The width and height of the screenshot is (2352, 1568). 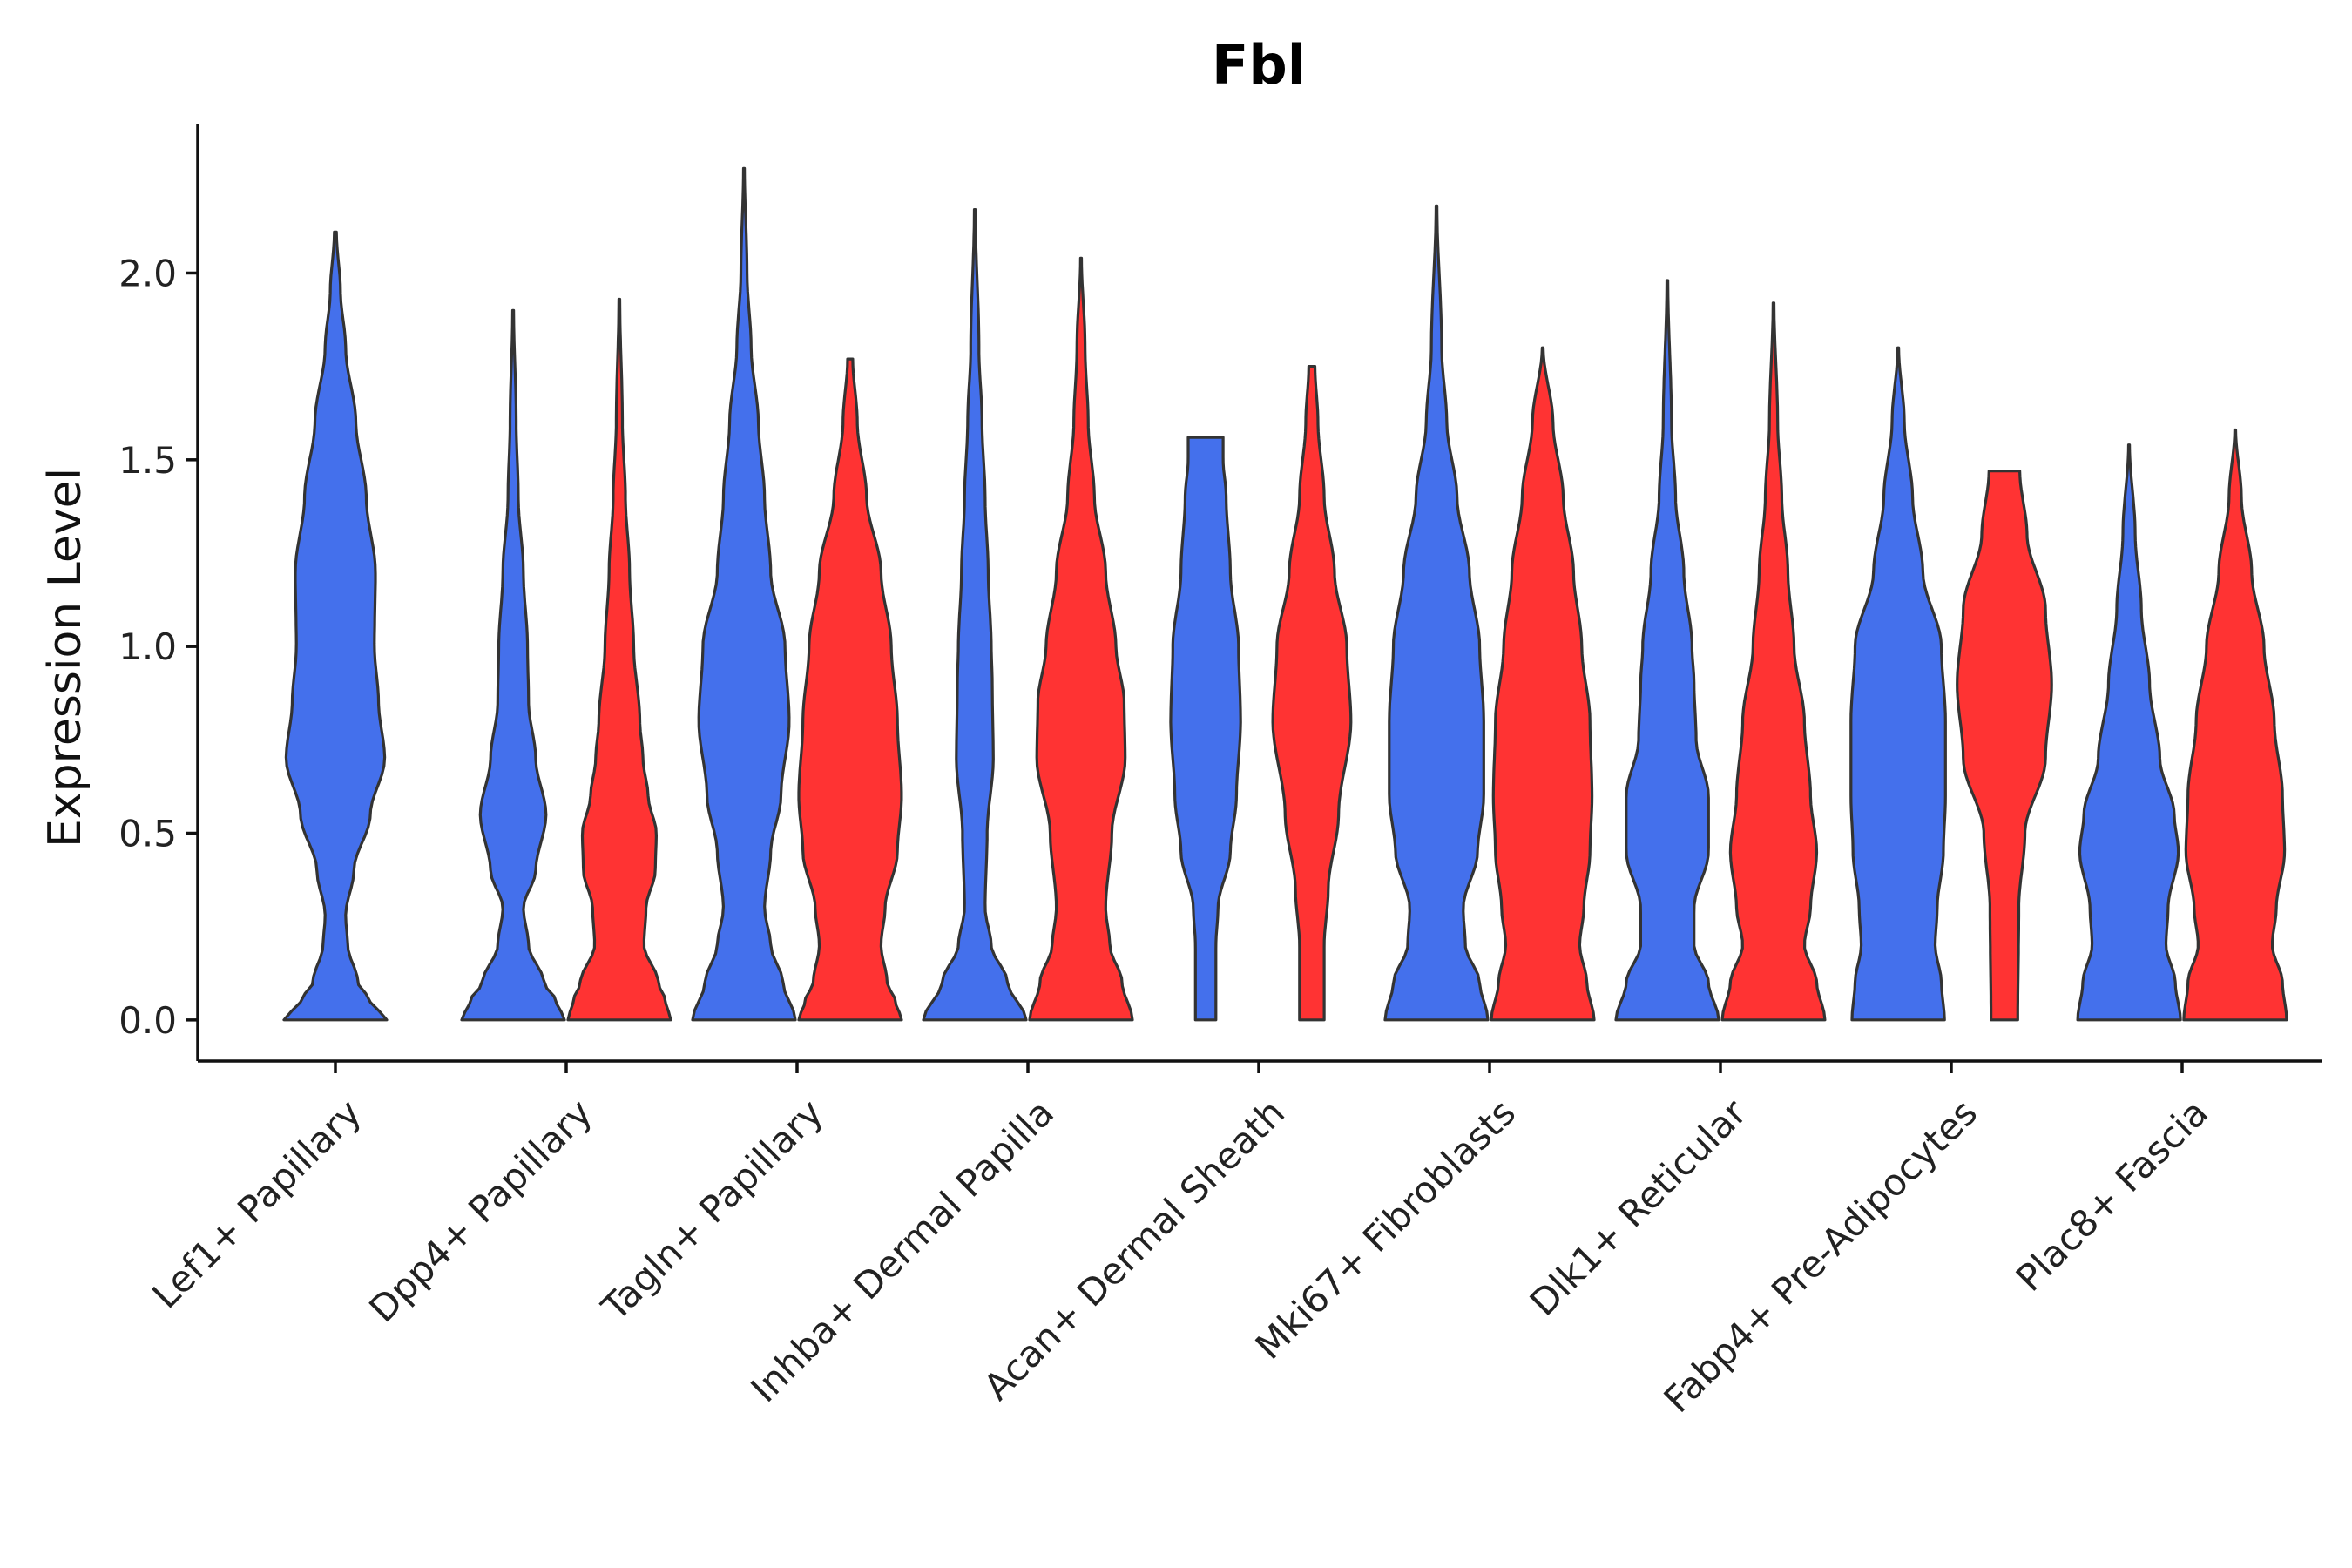 I want to click on x-tick-label: Tagln+ Papillary, so click(x=712, y=1209).